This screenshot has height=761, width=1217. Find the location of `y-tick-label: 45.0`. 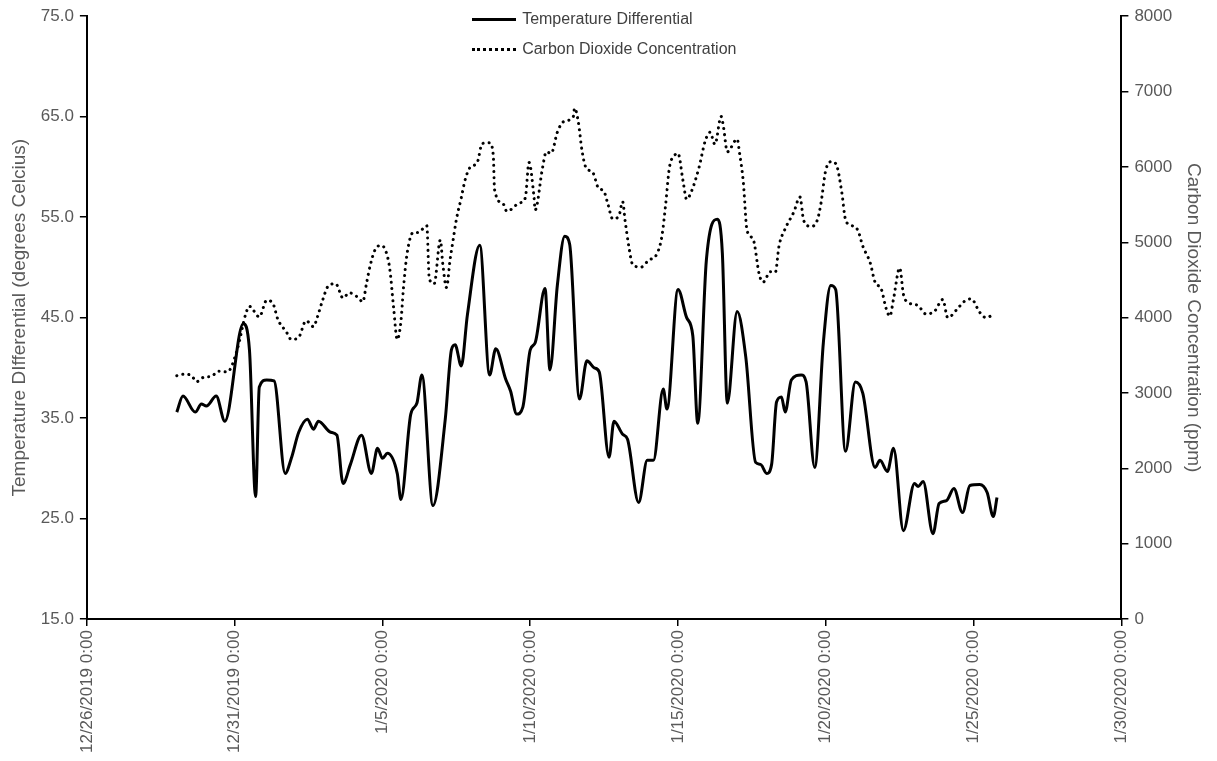

y-tick-label: 45.0 is located at coordinates (57, 317).